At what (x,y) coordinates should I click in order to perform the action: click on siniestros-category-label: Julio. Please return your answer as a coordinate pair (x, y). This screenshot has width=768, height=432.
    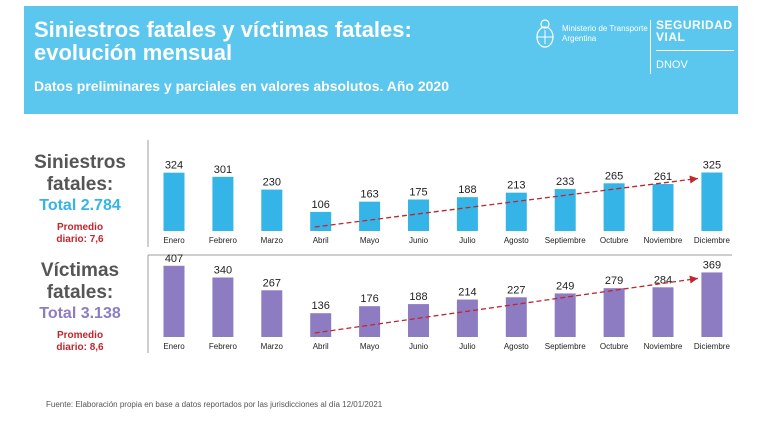
    Looking at the image, I should click on (467, 240).